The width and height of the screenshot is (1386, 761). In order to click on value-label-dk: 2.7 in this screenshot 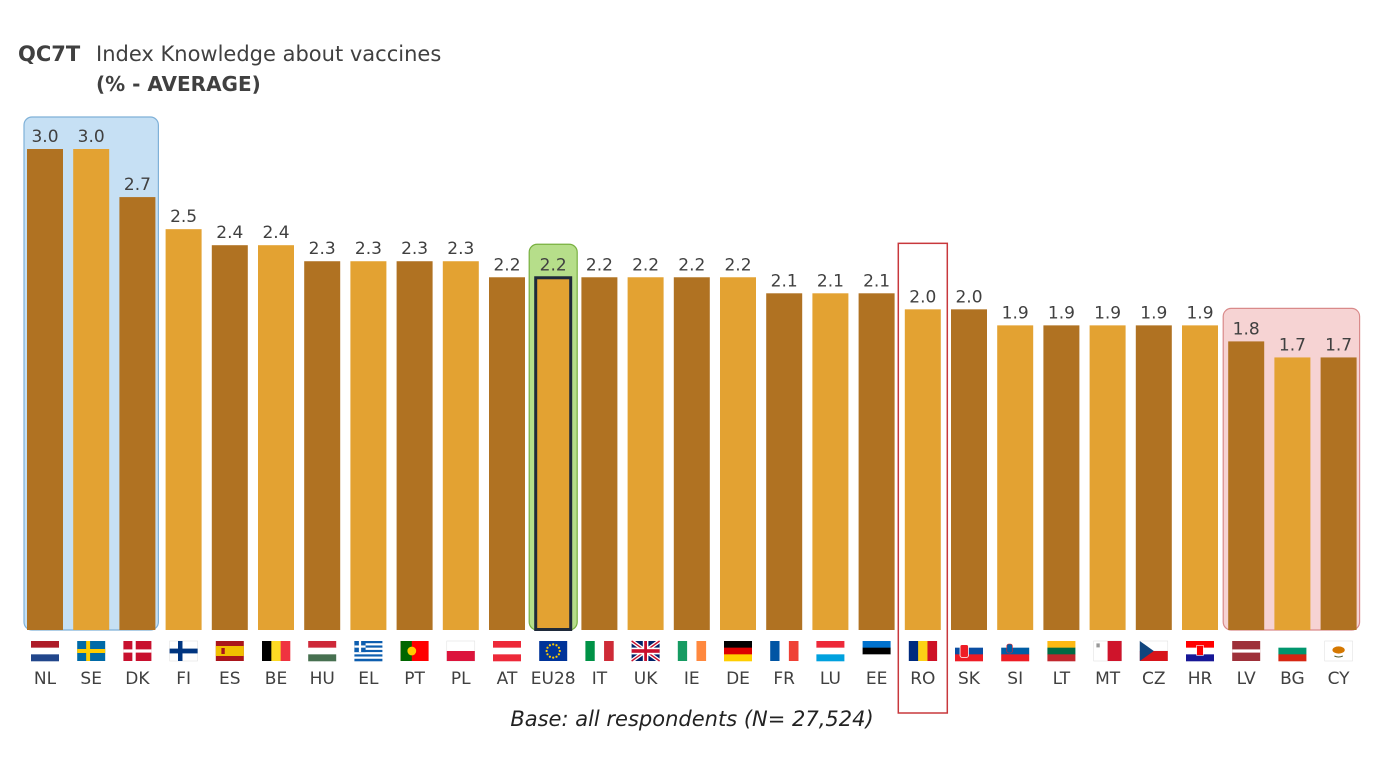, I will do `click(137, 185)`.